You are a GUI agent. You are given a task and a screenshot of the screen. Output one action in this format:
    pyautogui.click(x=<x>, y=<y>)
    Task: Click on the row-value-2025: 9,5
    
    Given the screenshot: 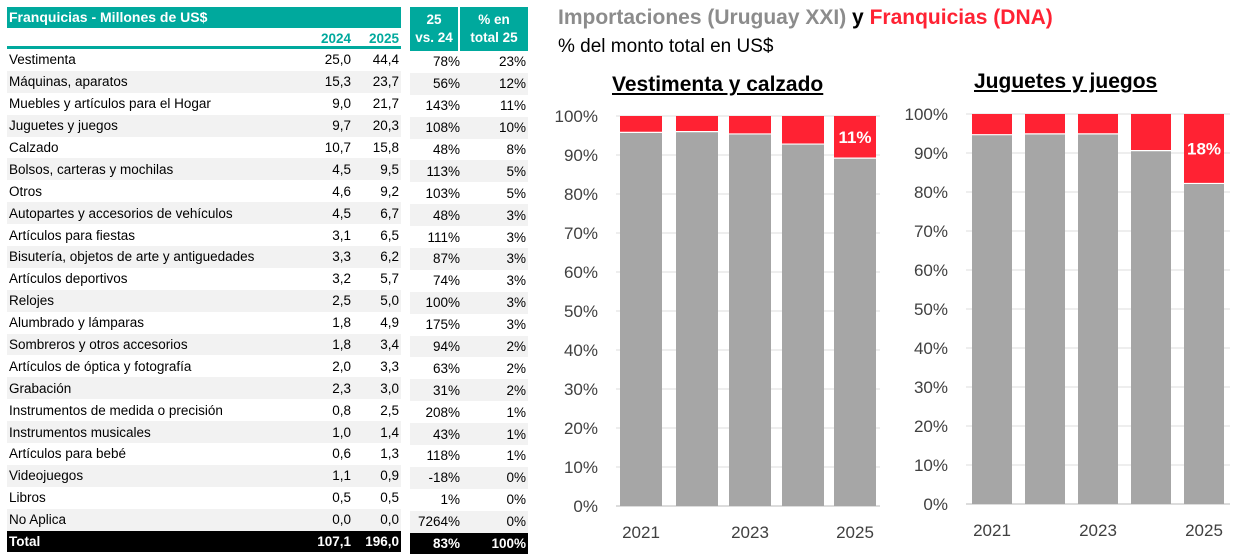 What is the action you would take?
    pyautogui.click(x=389, y=169)
    